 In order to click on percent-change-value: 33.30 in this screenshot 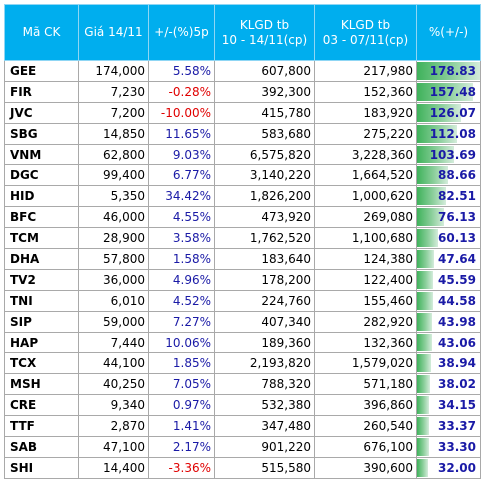, I will do `click(457, 446)`.